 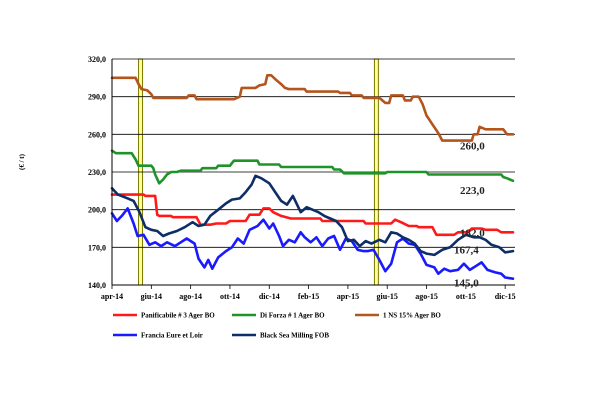 What do you see at coordinates (505, 296) in the screenshot?
I see `x-tick-label: dic-15` at bounding box center [505, 296].